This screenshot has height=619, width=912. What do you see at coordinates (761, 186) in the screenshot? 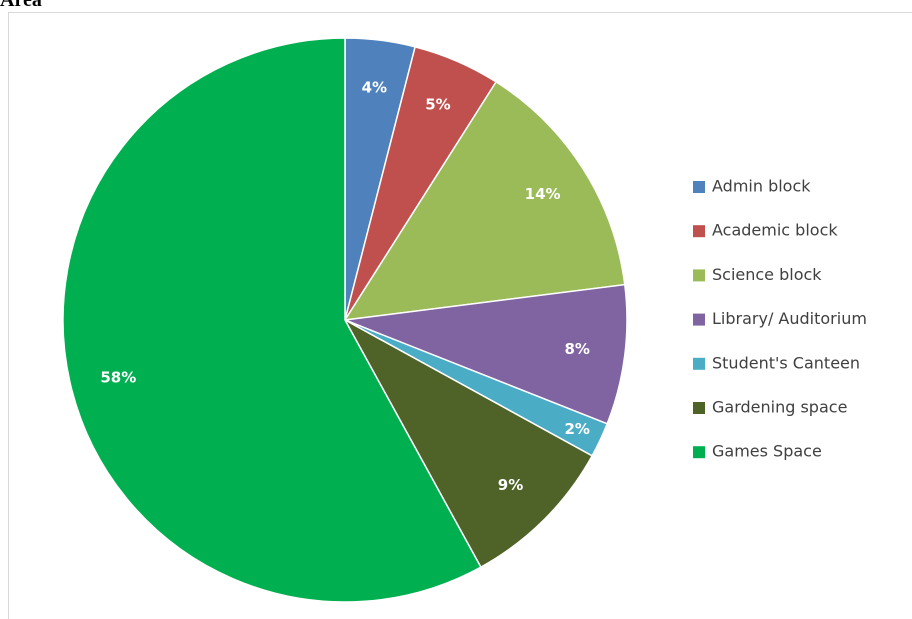
I see `legend-label: Admin block` at bounding box center [761, 186].